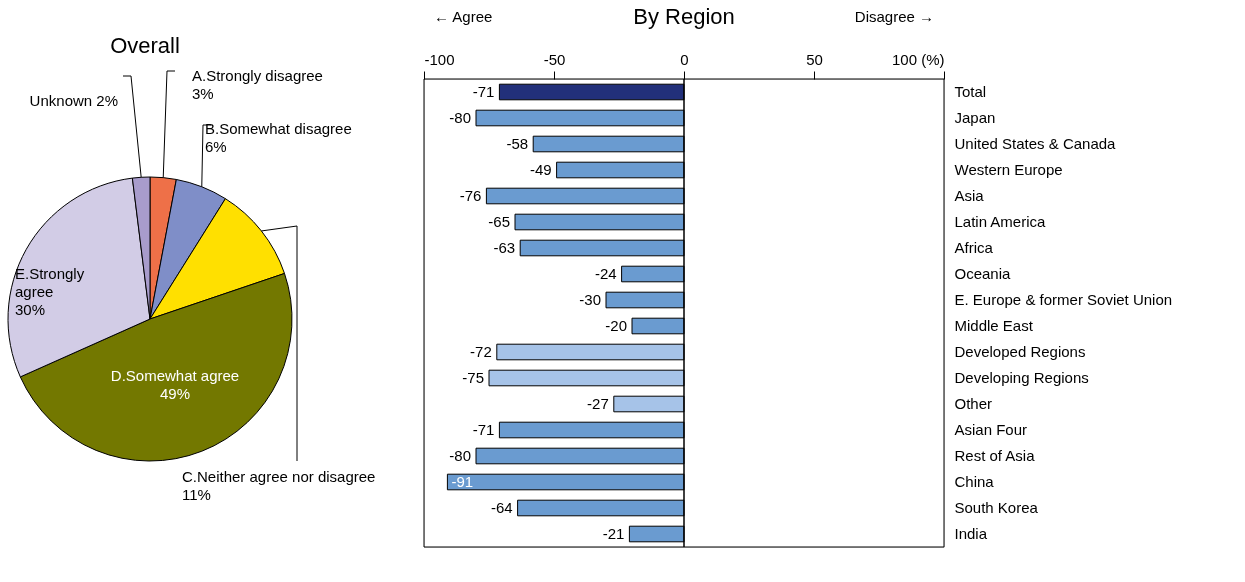  What do you see at coordinates (996, 507) in the screenshot?
I see `y-tick-label: South Korea` at bounding box center [996, 507].